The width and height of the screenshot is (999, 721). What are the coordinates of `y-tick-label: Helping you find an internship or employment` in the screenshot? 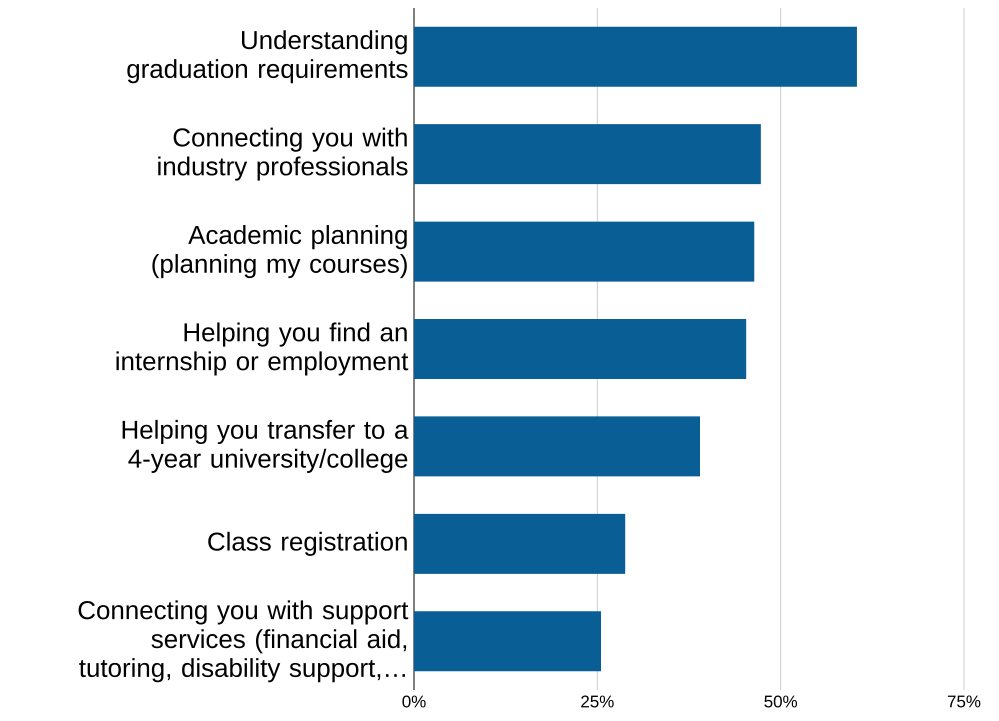 It's located at (262, 349).